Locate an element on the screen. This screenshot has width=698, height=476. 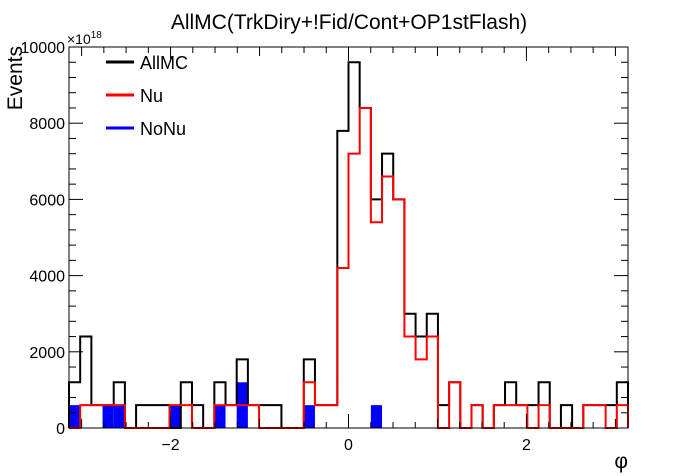
y-tick-label: 8000 is located at coordinates (47, 124).